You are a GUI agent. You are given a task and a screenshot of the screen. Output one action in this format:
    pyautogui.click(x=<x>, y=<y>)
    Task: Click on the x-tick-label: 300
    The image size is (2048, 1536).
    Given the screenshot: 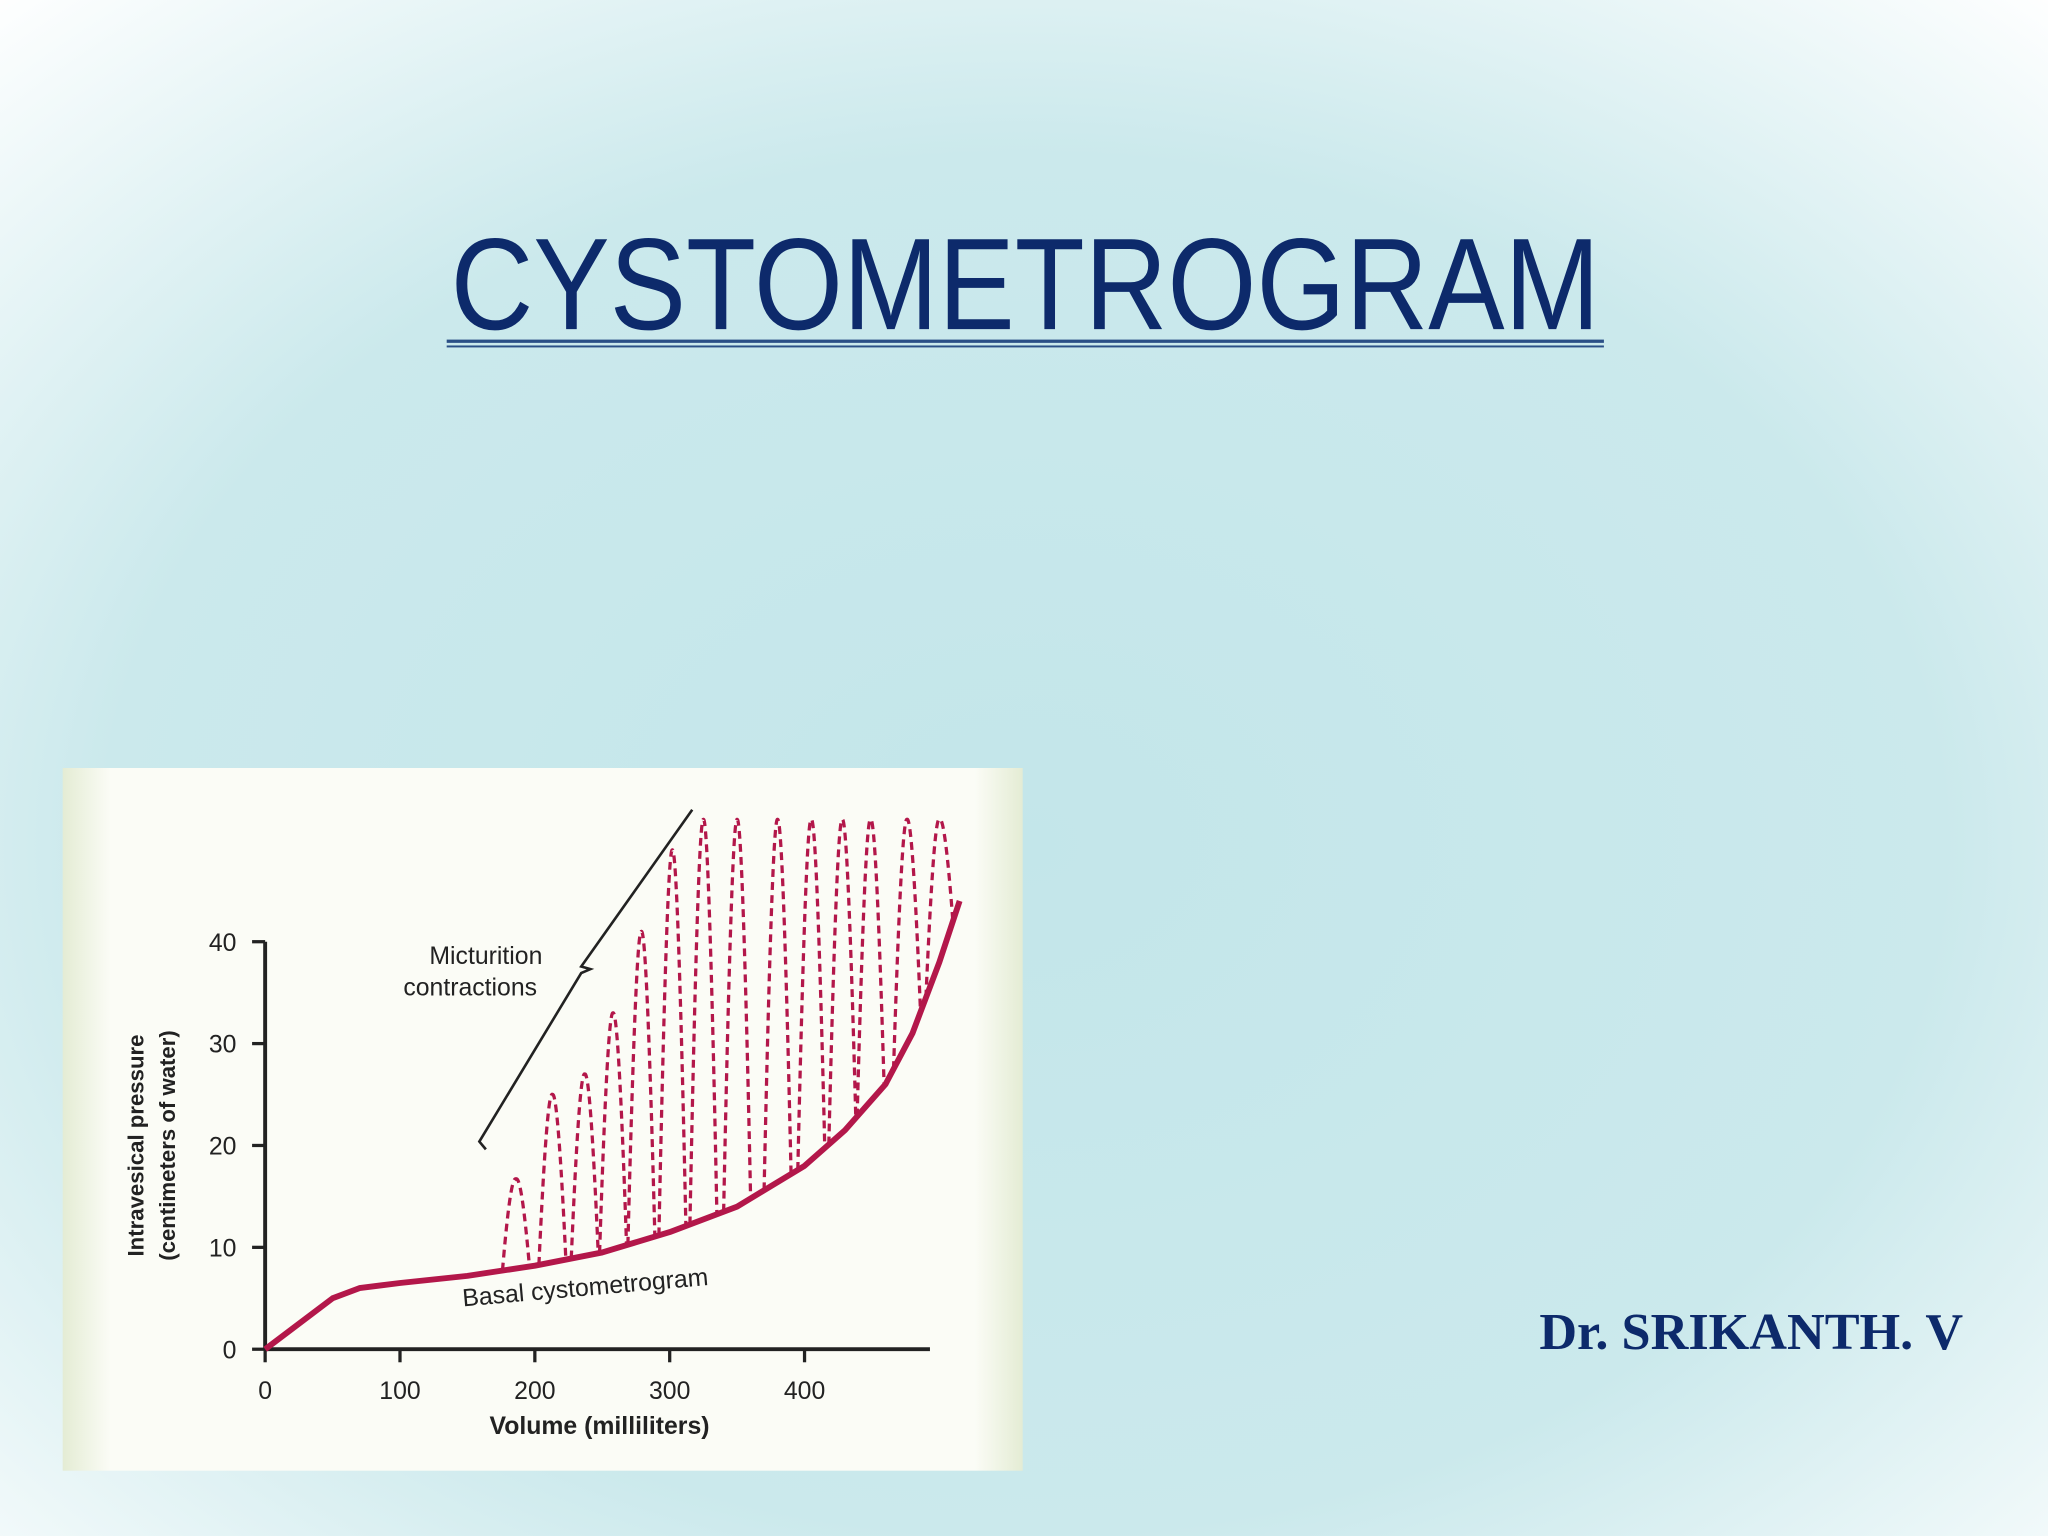 What is the action you would take?
    pyautogui.click(x=669, y=1391)
    